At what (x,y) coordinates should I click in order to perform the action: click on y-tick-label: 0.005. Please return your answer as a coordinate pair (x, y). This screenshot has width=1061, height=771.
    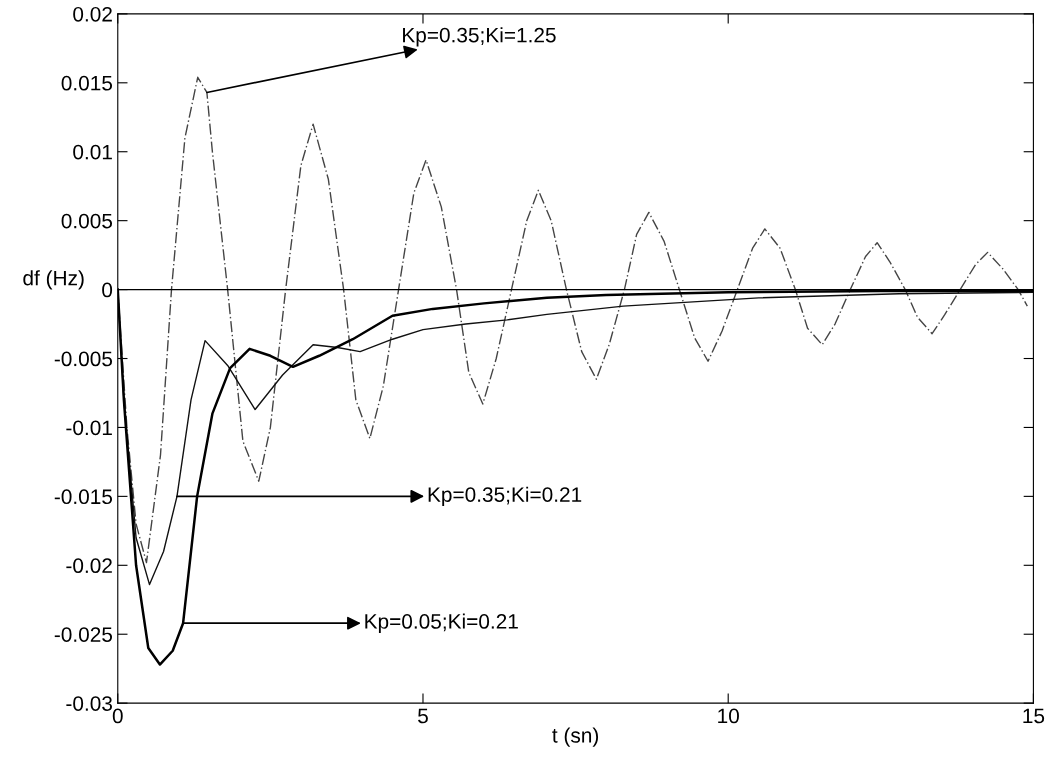
    Looking at the image, I should click on (87, 221).